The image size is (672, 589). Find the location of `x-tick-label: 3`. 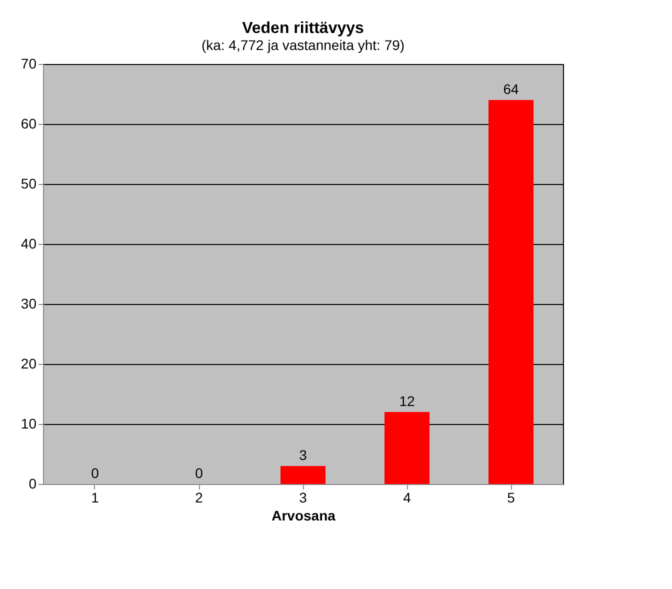

x-tick-label: 3 is located at coordinates (303, 498).